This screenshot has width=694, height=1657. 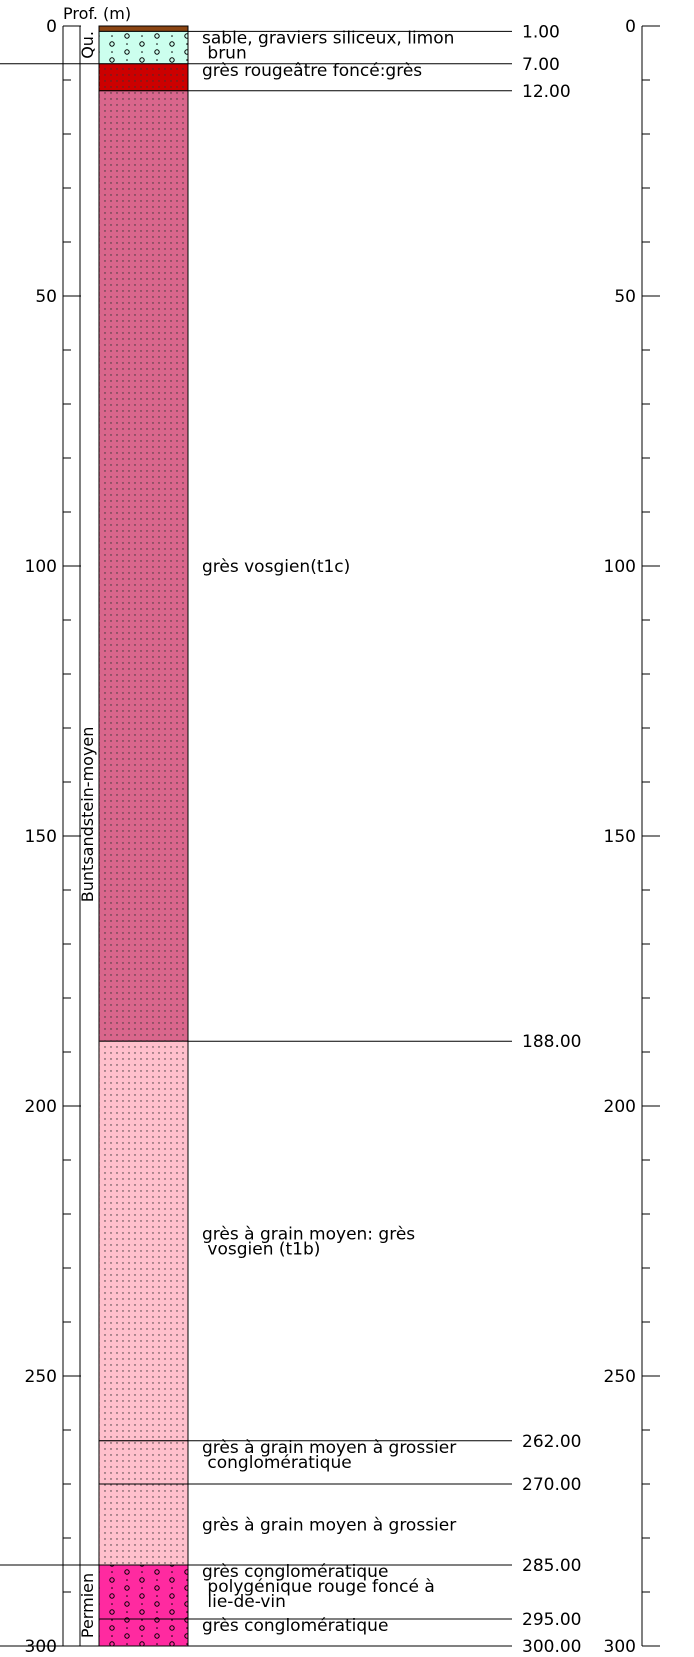 What do you see at coordinates (541, 65) in the screenshot?
I see `horizon-depth-label: 7.00` at bounding box center [541, 65].